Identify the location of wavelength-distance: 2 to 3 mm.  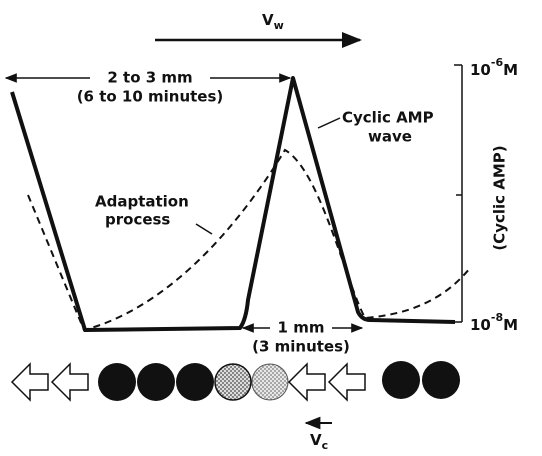
(149, 78).